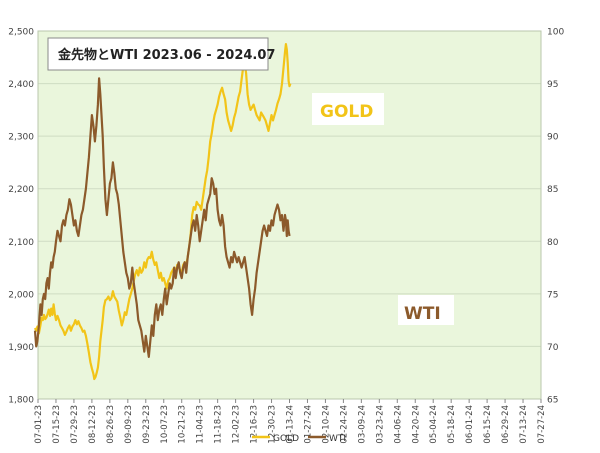 This screenshot has height=453, width=600. I want to click on x-tick-label: 01-27-24, so click(308, 424).